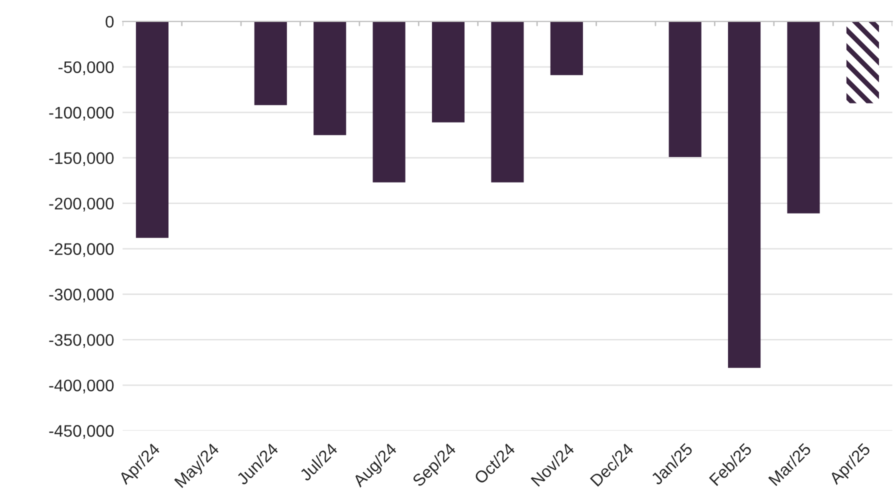  Describe the element at coordinates (81, 432) in the screenshot. I see `y-tick-label: -450,000` at that location.